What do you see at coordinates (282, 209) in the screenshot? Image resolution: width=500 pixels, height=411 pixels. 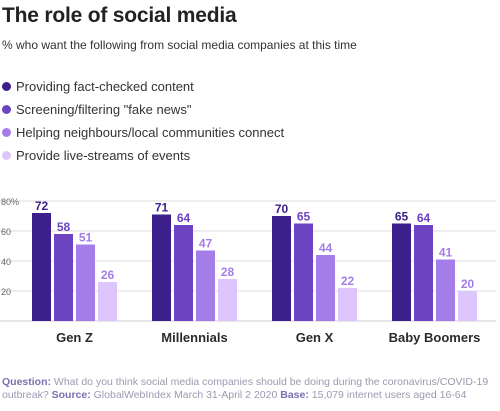 I see `bar-value-label: 70` at bounding box center [282, 209].